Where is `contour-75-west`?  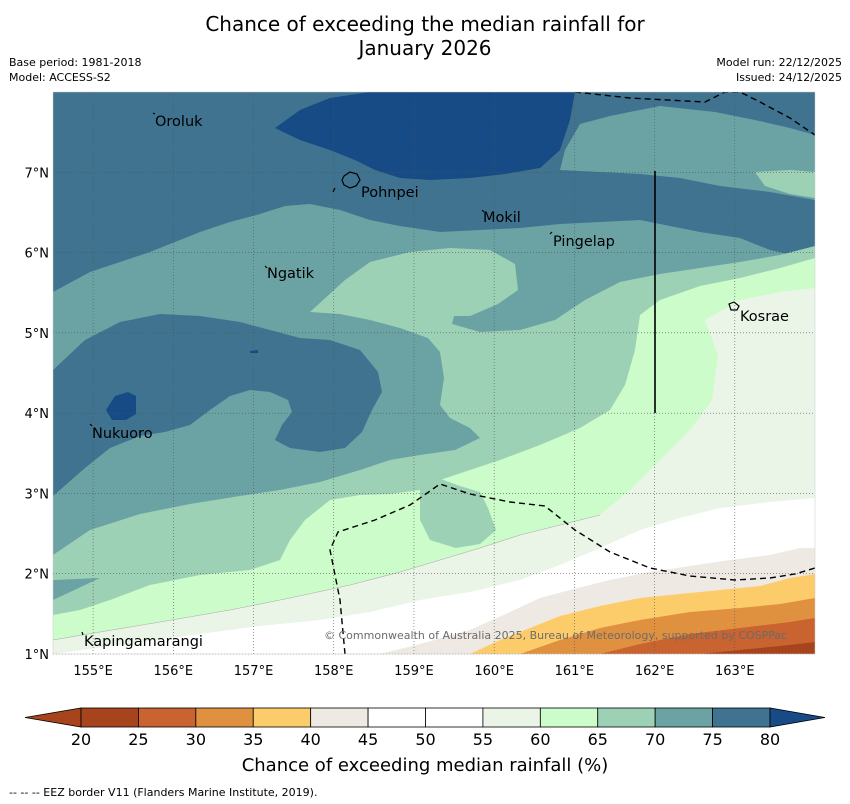 contour-75-west is located at coordinates (217, 405).